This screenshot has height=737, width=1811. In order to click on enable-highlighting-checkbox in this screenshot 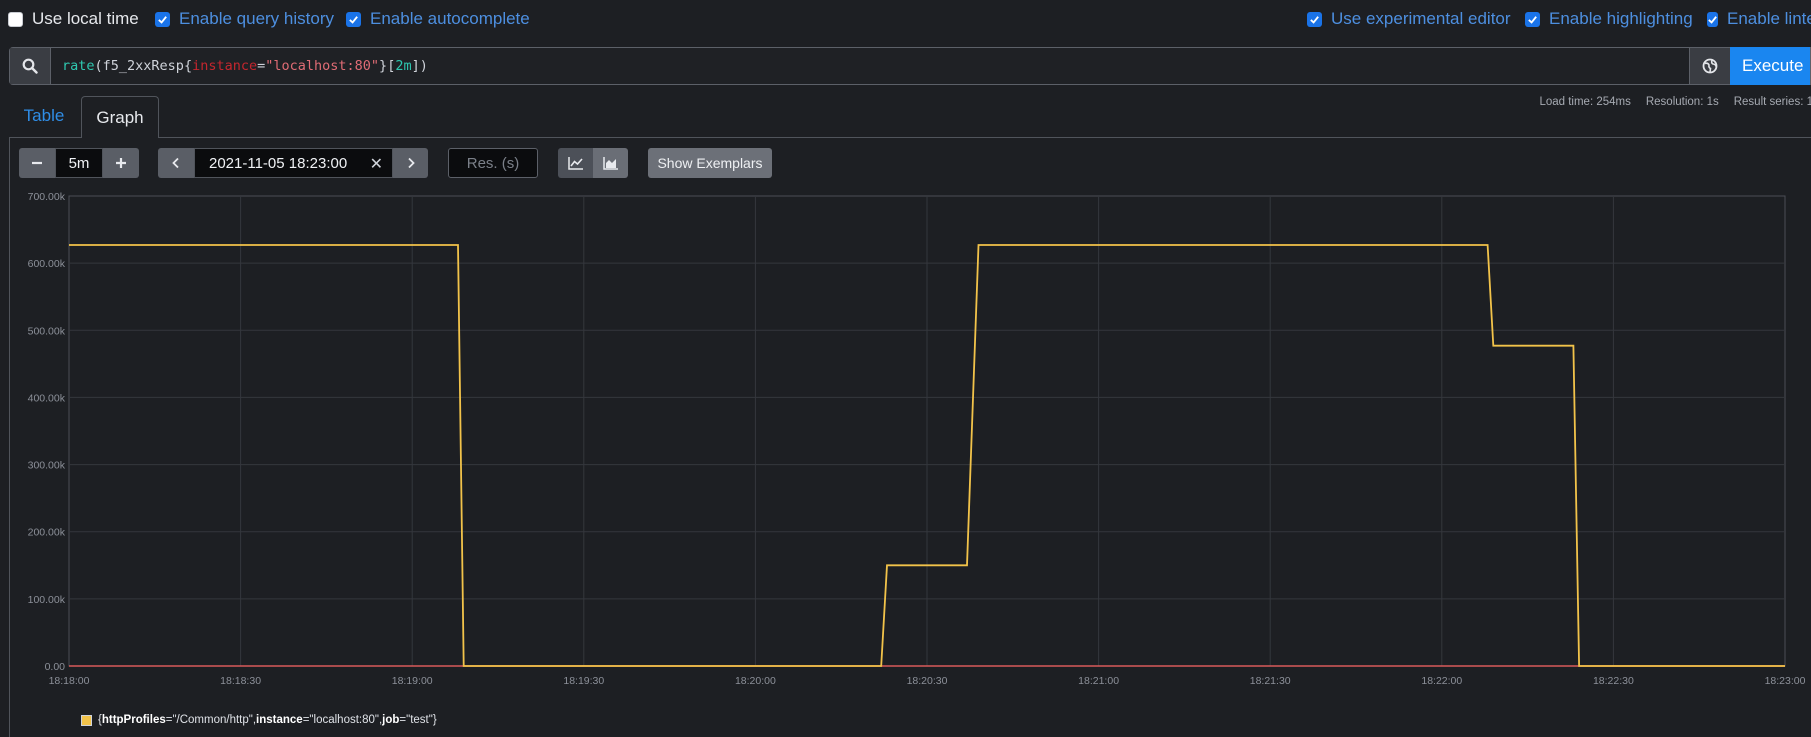, I will do `click(1532, 19)`.